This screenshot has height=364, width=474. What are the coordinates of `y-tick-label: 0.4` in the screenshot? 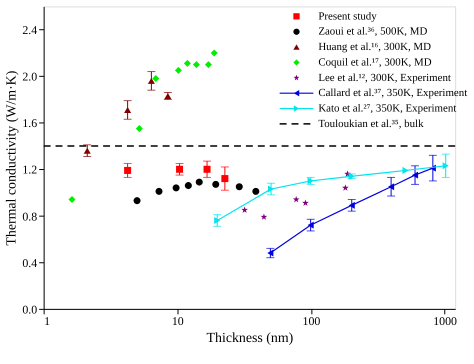 It's located at (30, 263).